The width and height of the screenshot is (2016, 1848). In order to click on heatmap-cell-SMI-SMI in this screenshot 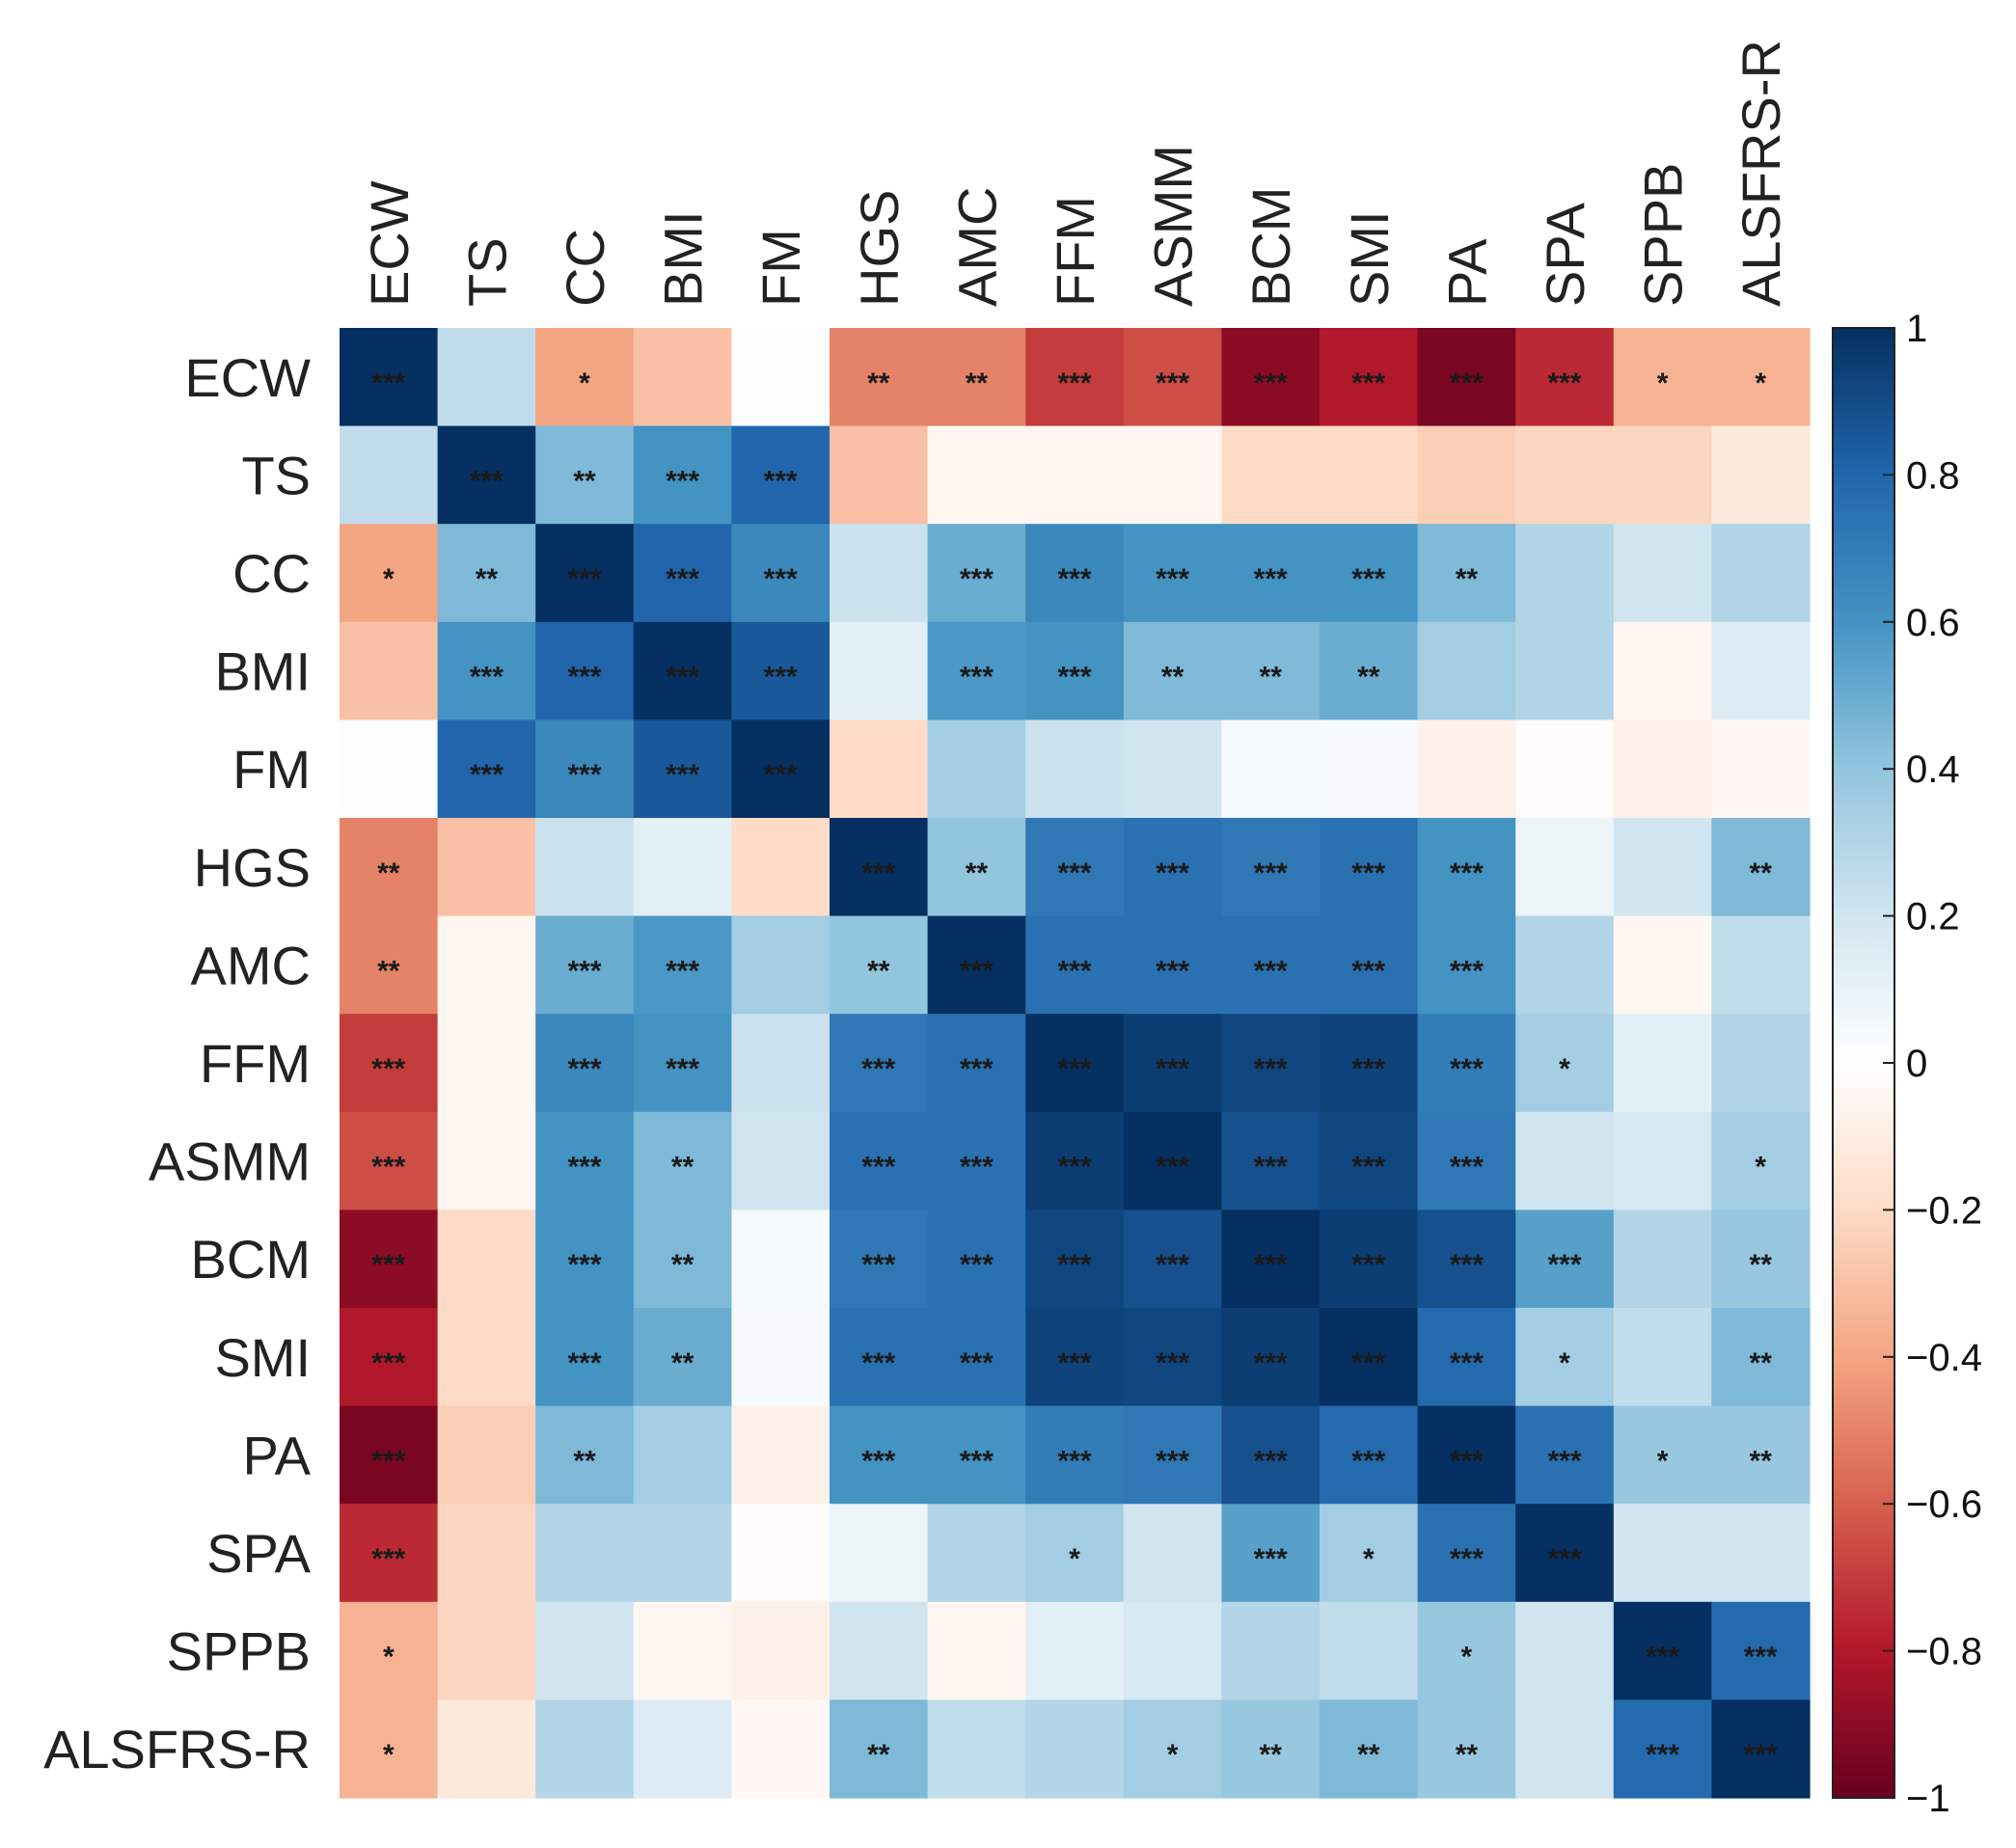, I will do `click(1370, 1357)`.